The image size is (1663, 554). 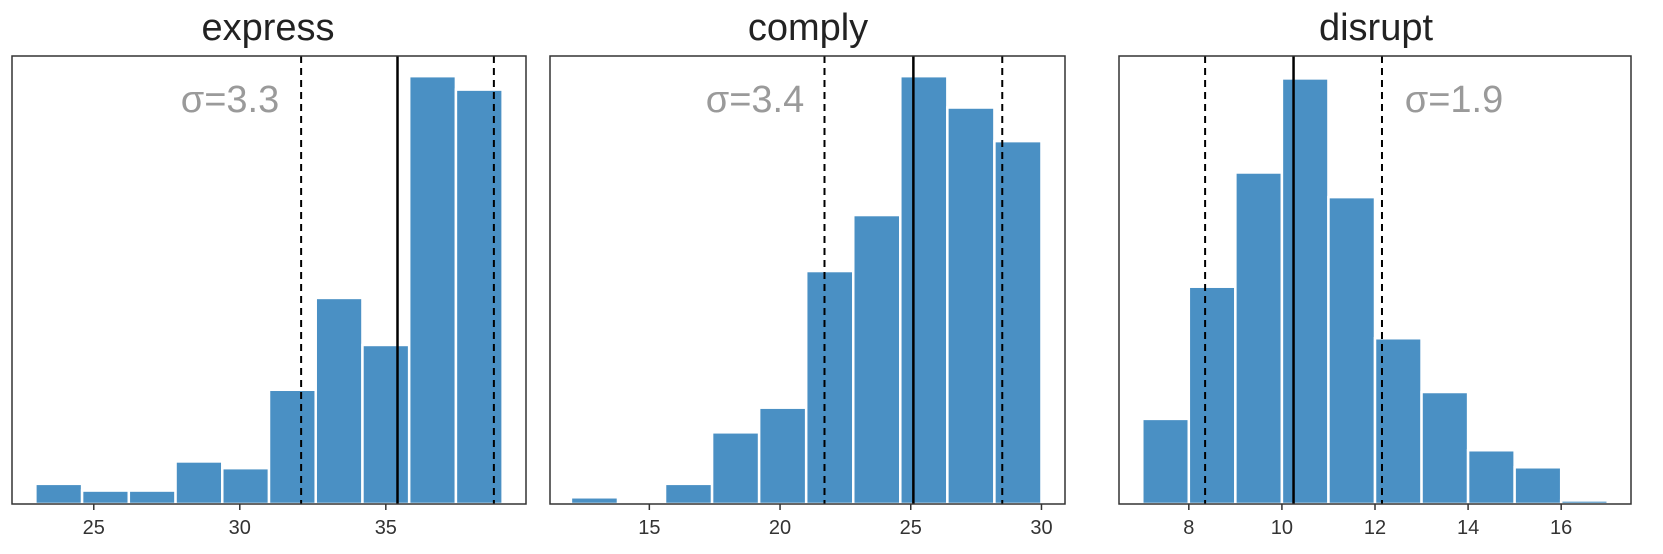 What do you see at coordinates (386, 528) in the screenshot?
I see `x-tick-label: 35` at bounding box center [386, 528].